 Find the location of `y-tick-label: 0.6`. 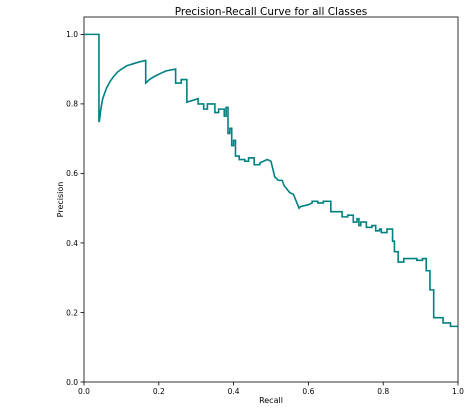

y-tick-label: 0.6 is located at coordinates (72, 173).